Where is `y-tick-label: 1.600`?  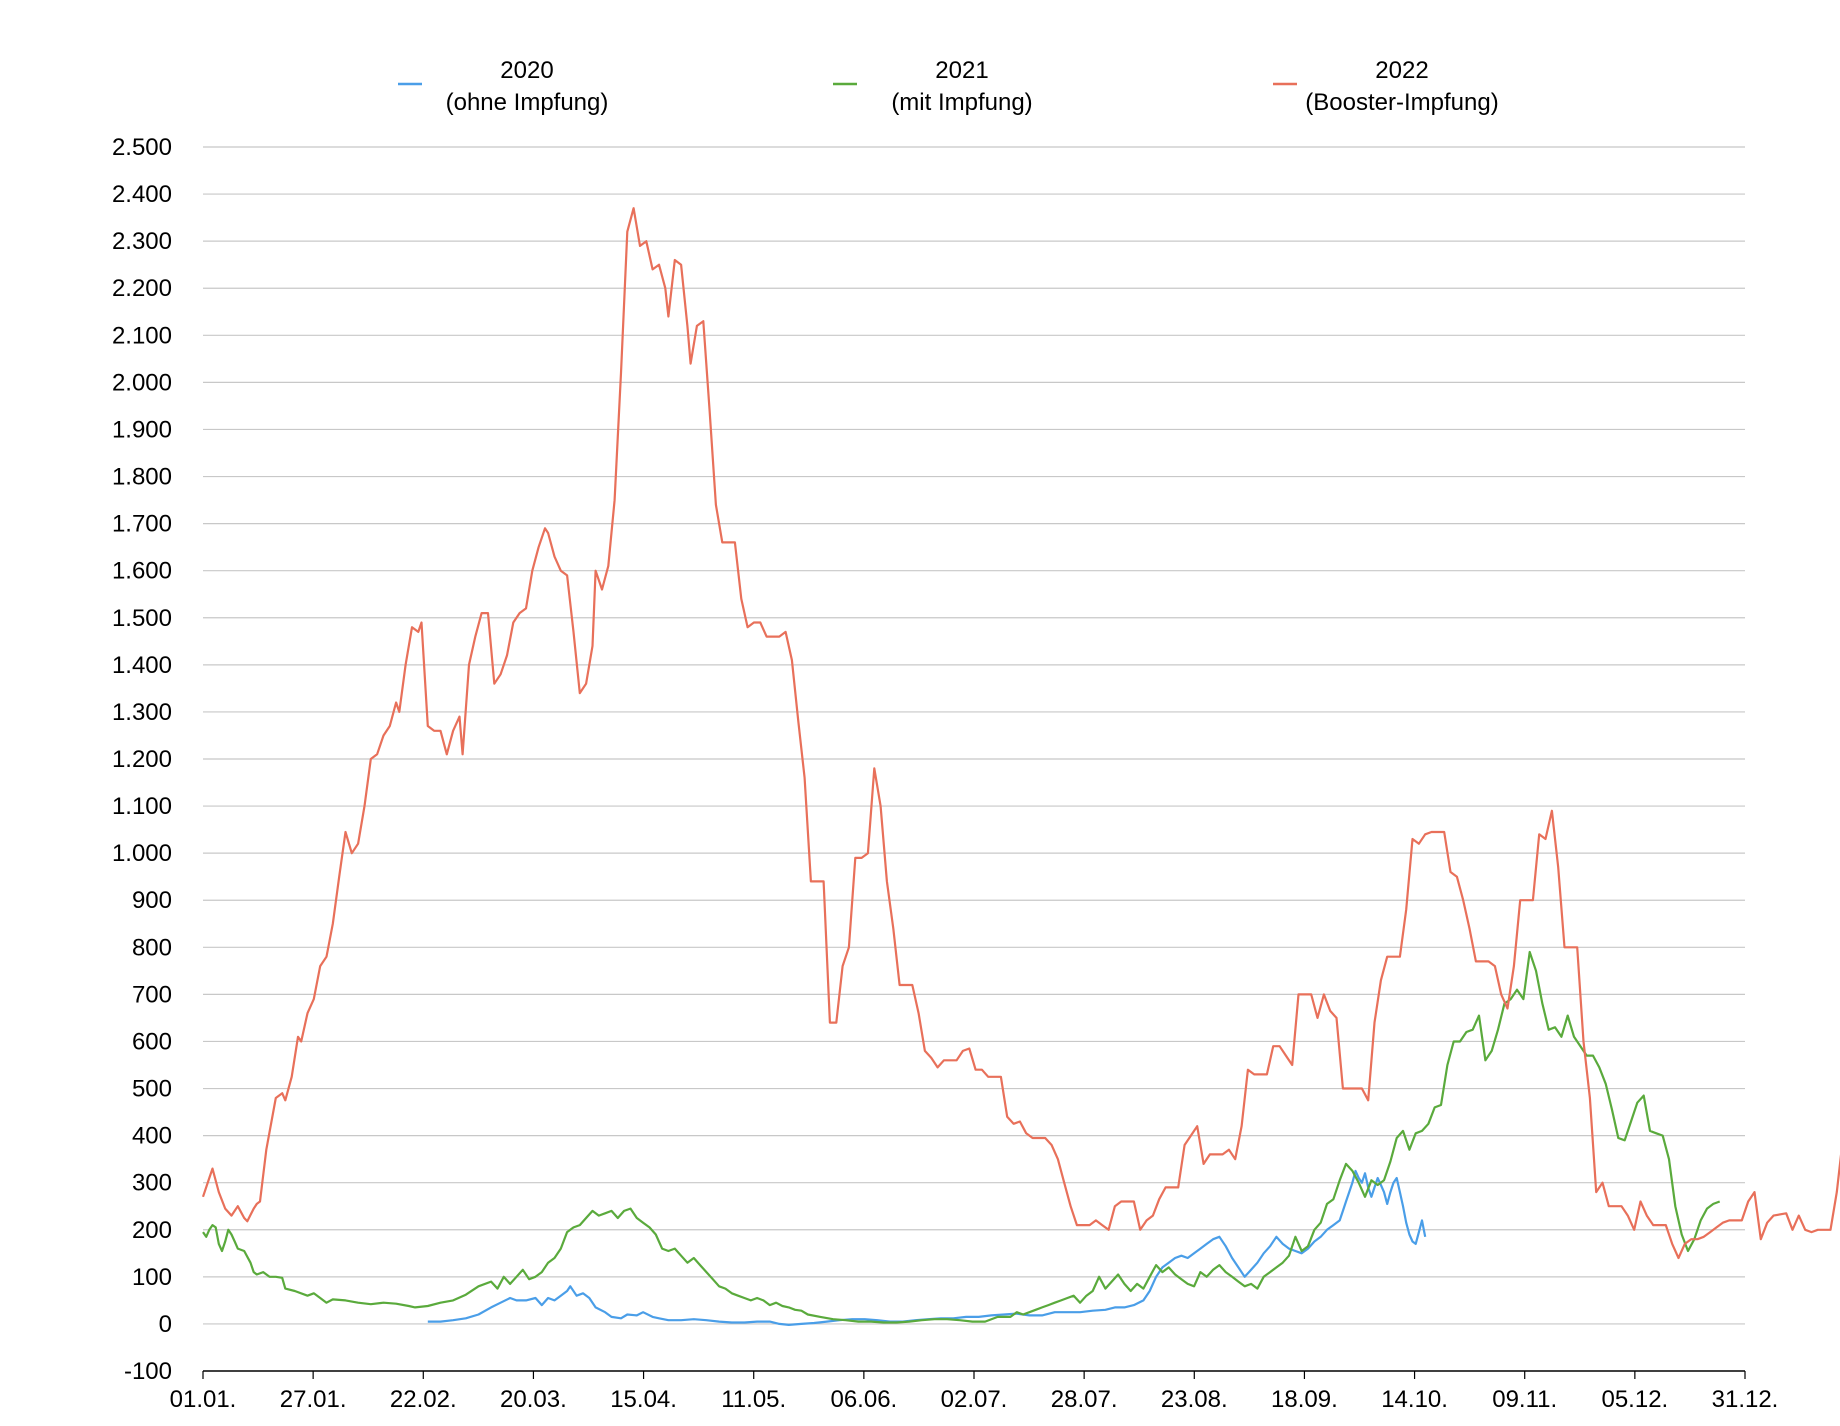 y-tick-label: 1.600 is located at coordinates (142, 571).